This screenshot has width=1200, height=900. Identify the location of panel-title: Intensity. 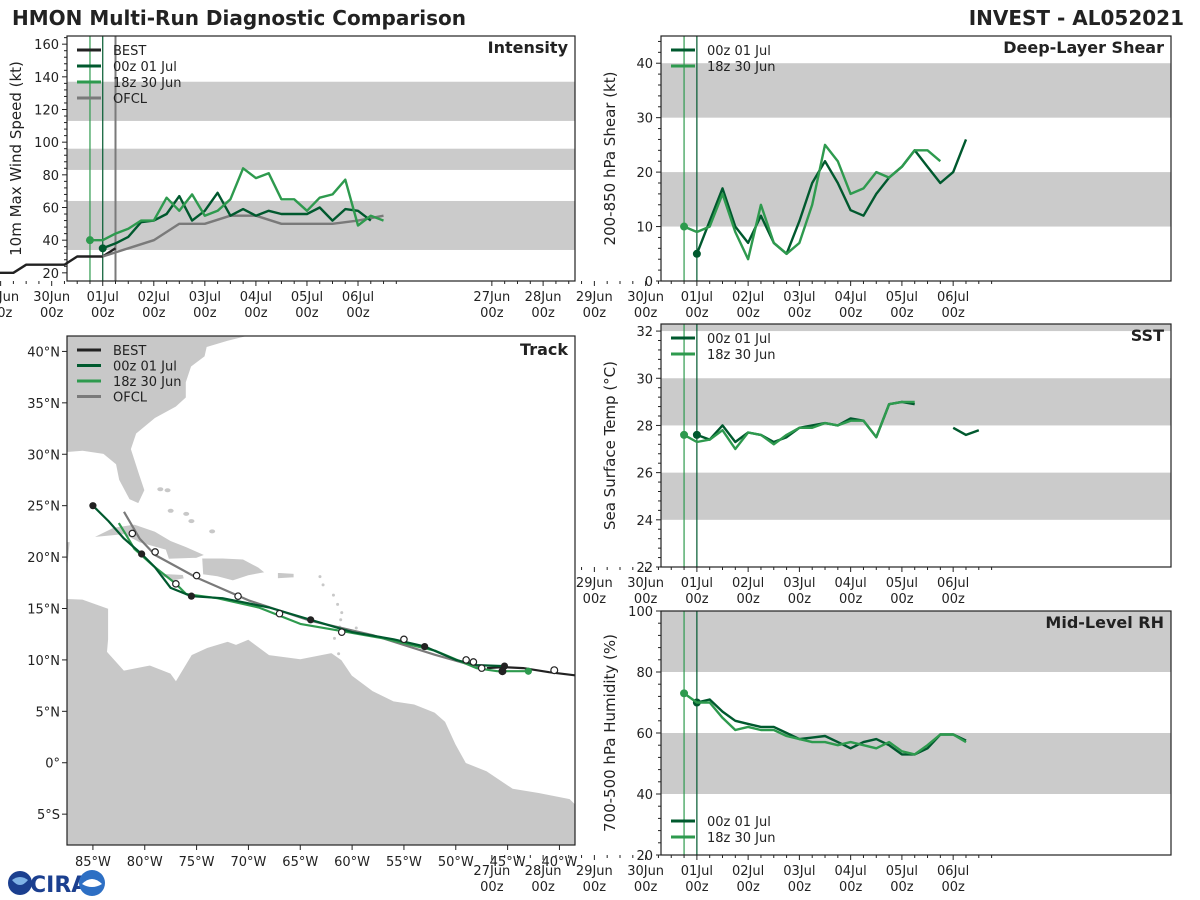
(528, 47).